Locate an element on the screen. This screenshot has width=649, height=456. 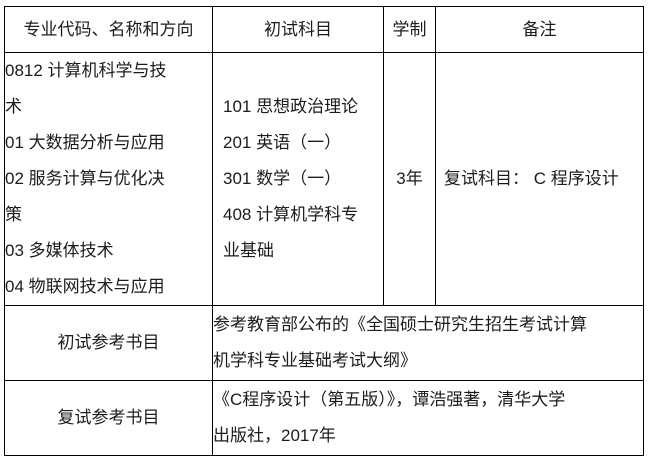
table-header-row: 专业代码、名称和方向 初试科目 学制 备注 is located at coordinates (324, 29).